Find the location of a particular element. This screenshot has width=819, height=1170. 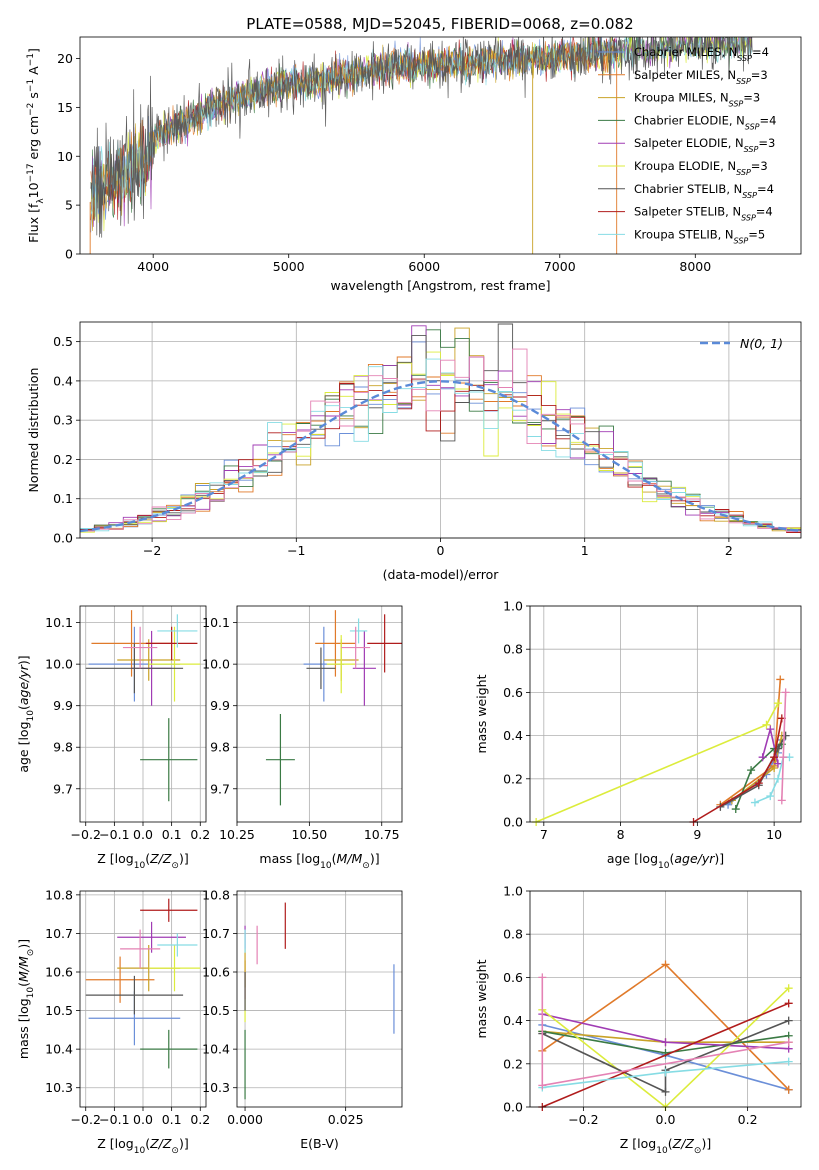

y-tick-label: 10.1 is located at coordinates (216, 622).